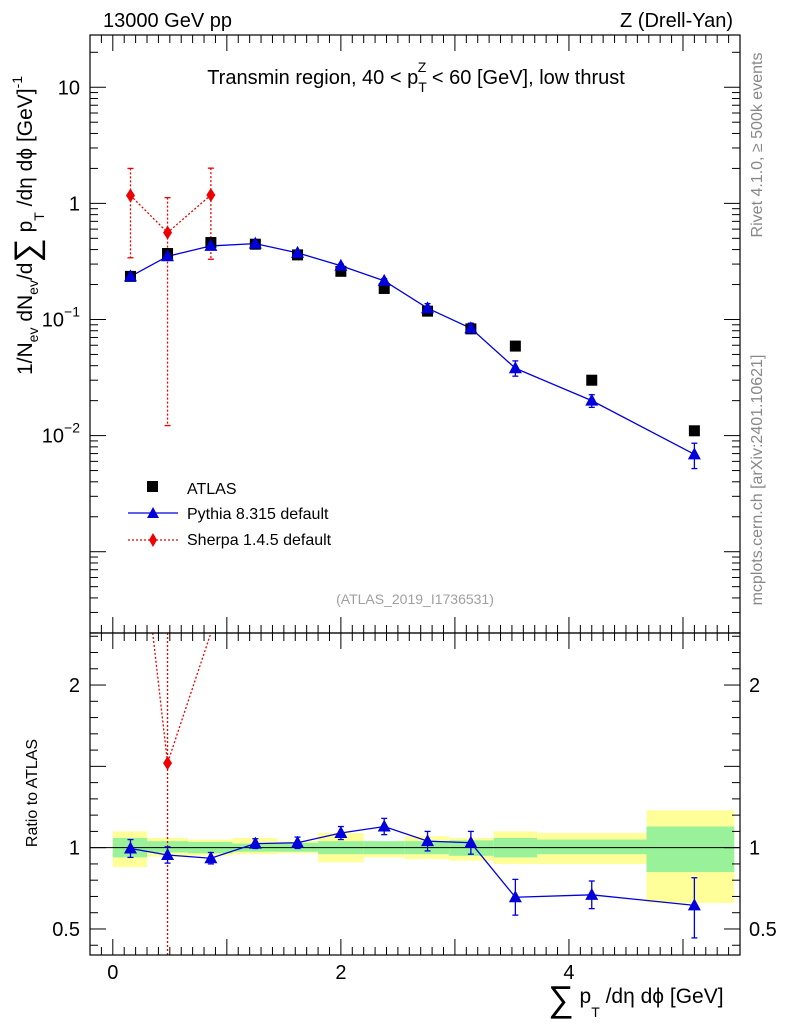 This screenshot has height=1024, width=786. I want to click on legend-atlas-label: ATLAS, so click(212, 489).